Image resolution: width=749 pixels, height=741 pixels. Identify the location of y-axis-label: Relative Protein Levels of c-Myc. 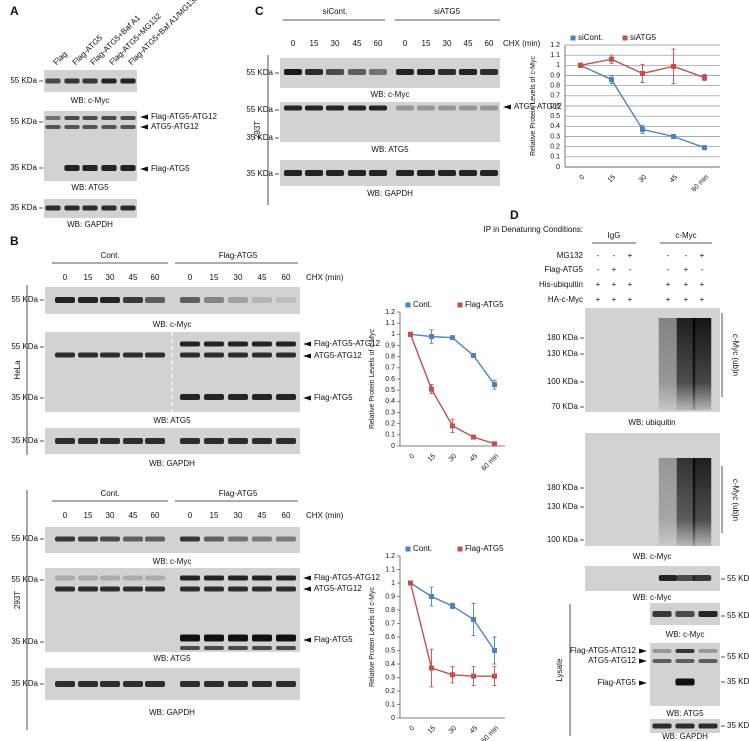
(372, 379).